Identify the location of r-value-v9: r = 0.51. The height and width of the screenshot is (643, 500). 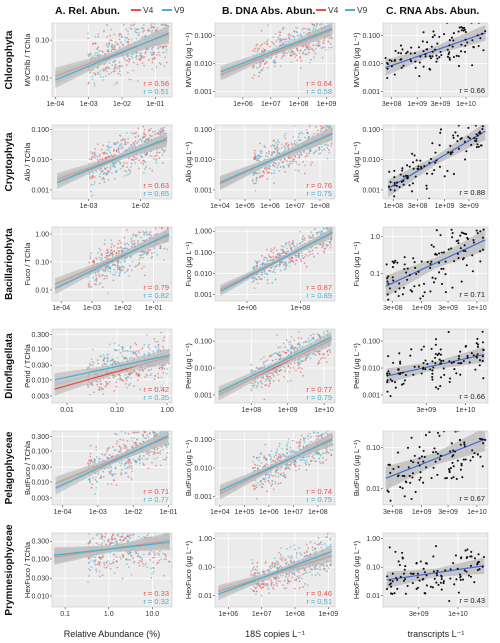
(156, 91).